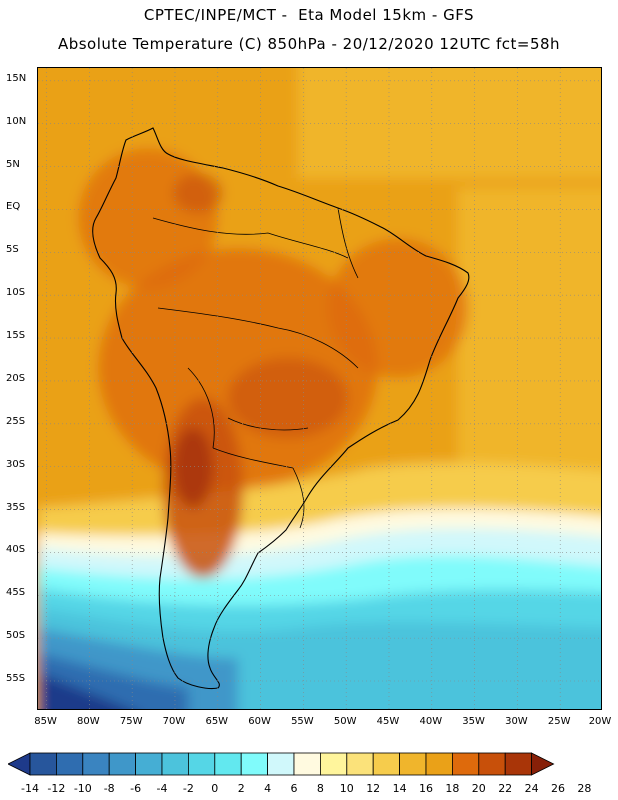  Describe the element at coordinates (174, 721) in the screenshot. I see `lon-label: 70W` at that location.